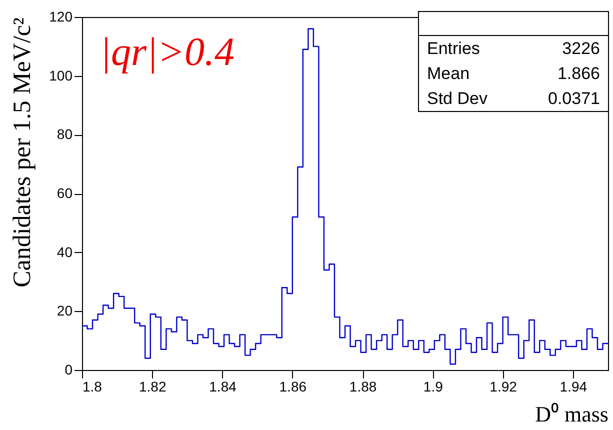 The width and height of the screenshot is (613, 430). Describe the element at coordinates (64, 252) in the screenshot. I see `y-tick-label: 40` at that location.